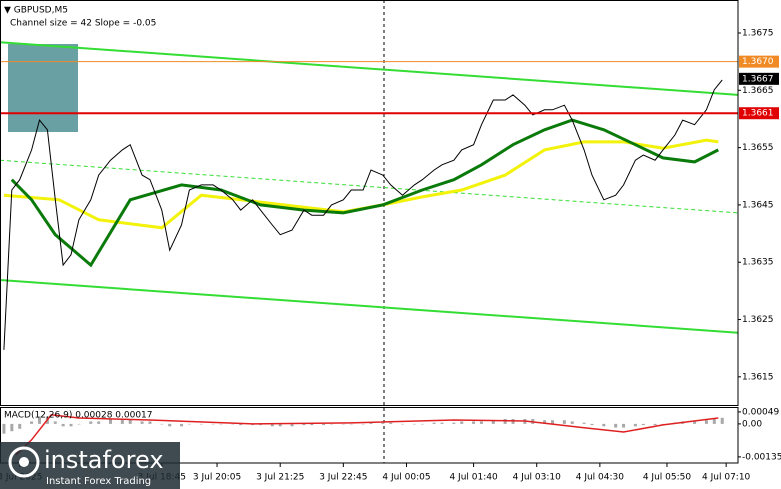  What do you see at coordinates (343, 478) in the screenshot?
I see `x-tick-label: 3 Jul 22:45` at bounding box center [343, 478].